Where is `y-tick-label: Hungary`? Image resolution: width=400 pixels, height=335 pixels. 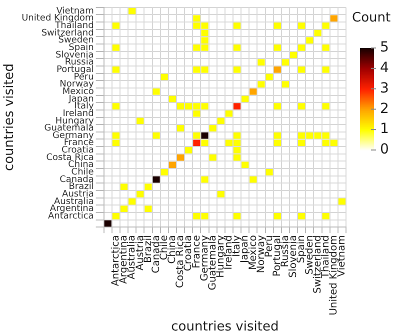
y-tick-label: Hungary is located at coordinates (75, 121).